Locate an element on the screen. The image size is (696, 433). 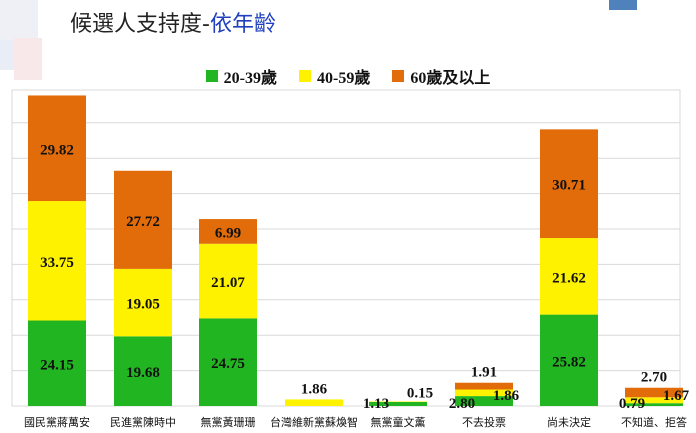
category-label: 無黨黃珊珊 is located at coordinates (228, 422).